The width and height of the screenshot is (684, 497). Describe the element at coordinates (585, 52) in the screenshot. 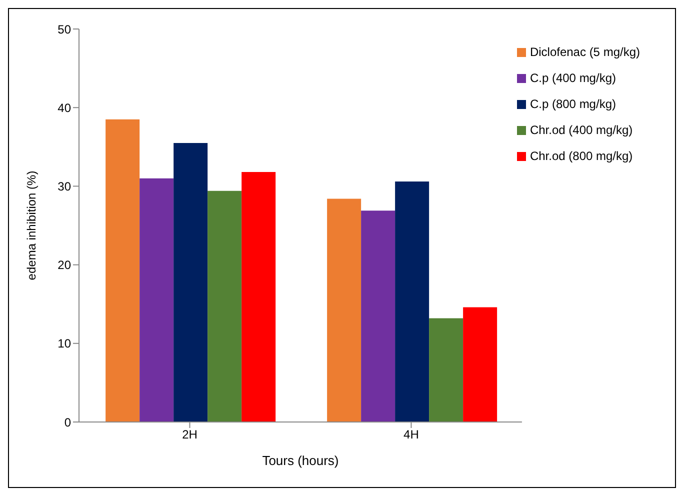

I see `legend-label: Diclofenac (5 mg/kg)` at that location.